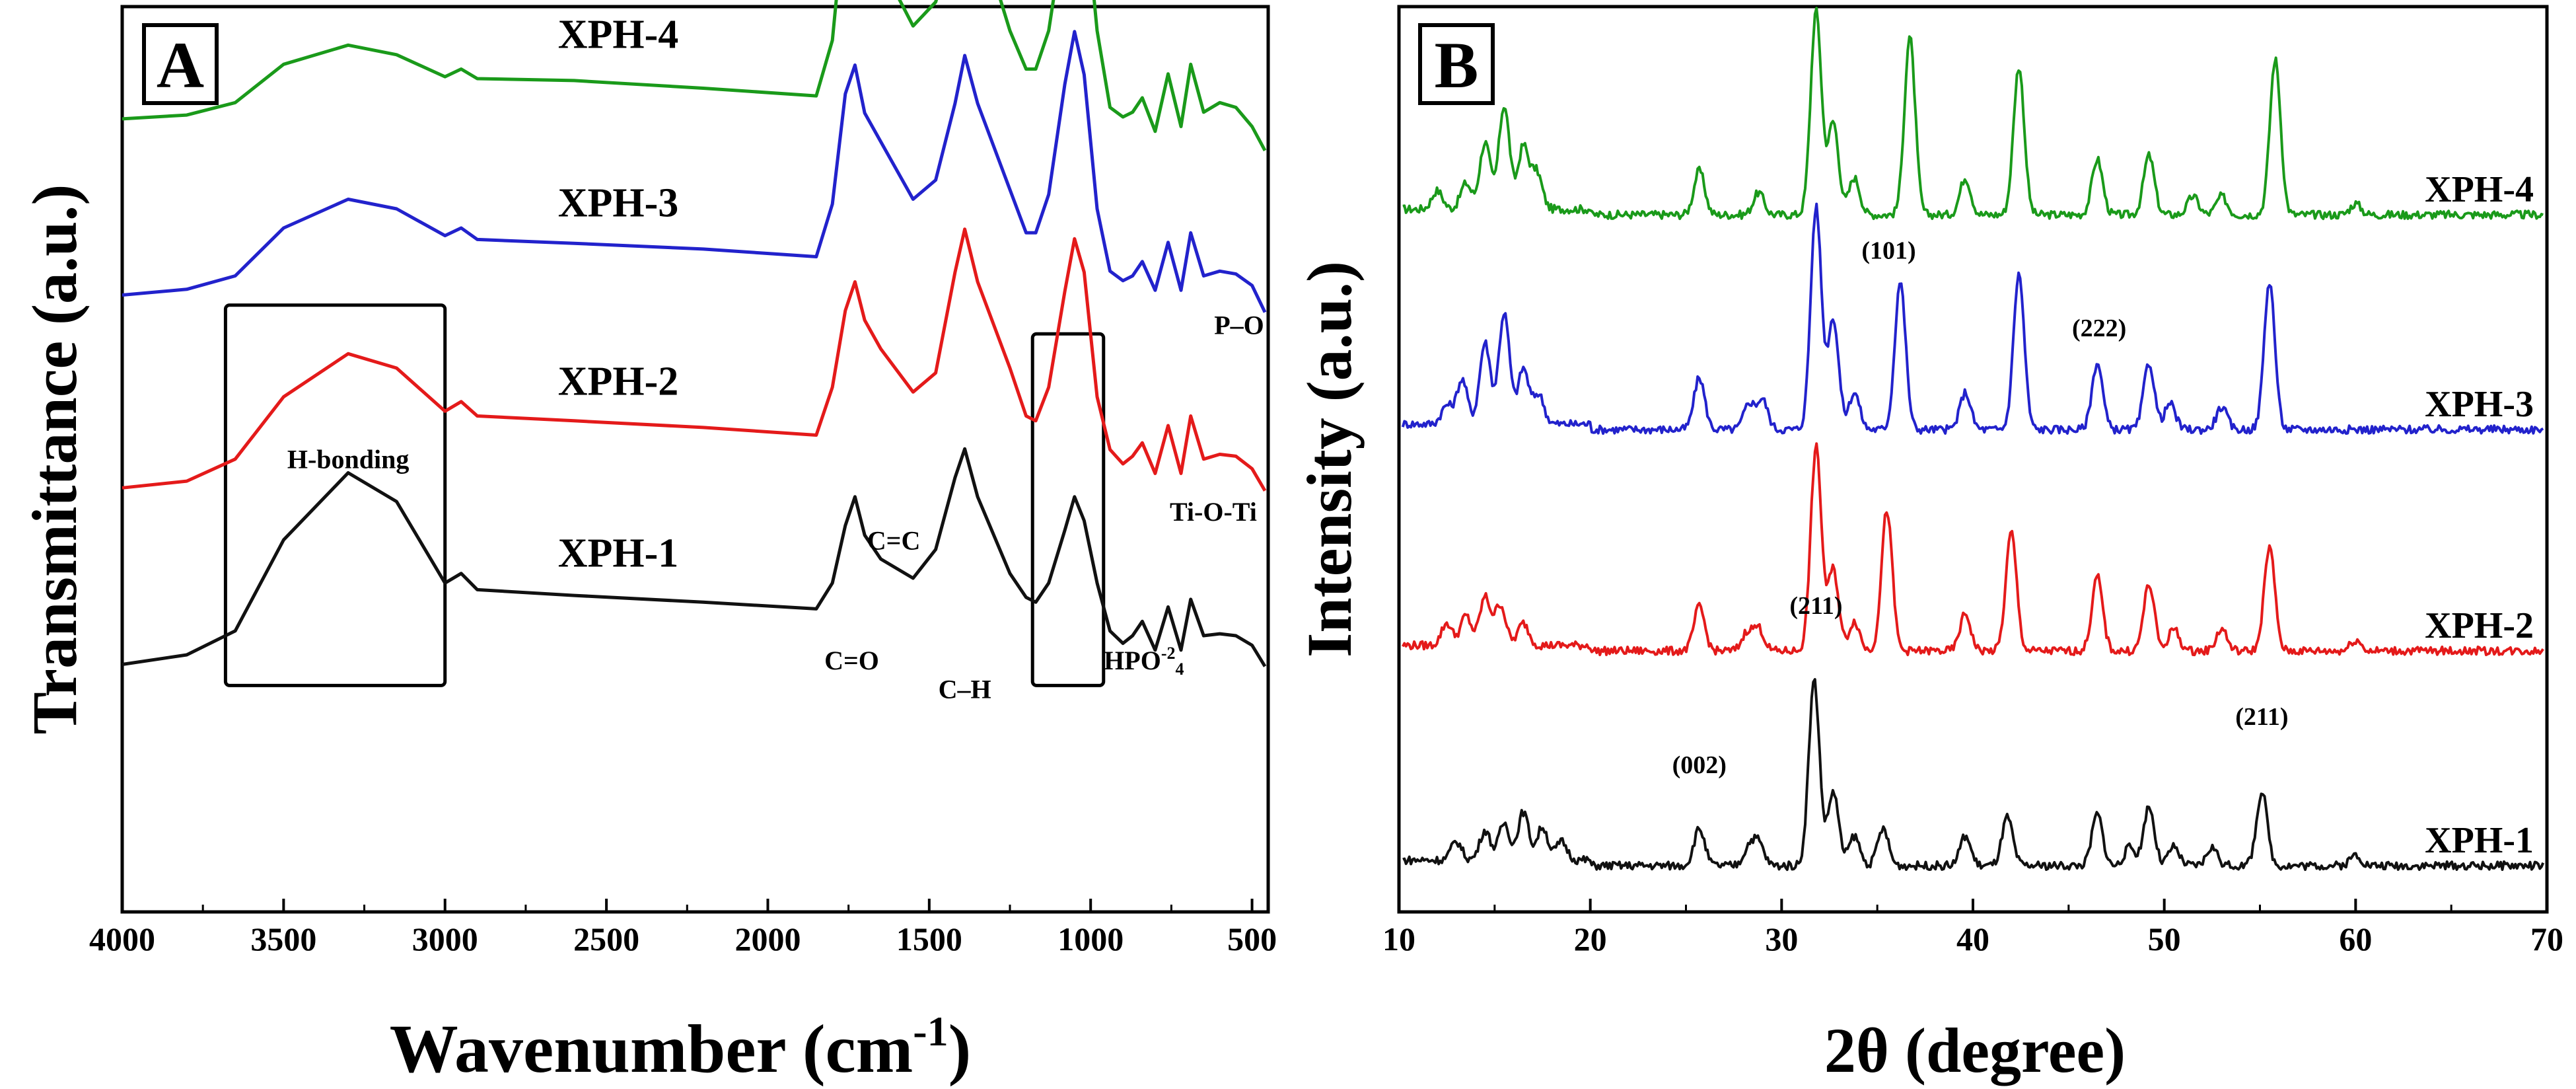 The height and width of the screenshot is (1089, 2576). Describe the element at coordinates (1973, 939) in the screenshot. I see `x-tick-label-b-40: 40` at that location.